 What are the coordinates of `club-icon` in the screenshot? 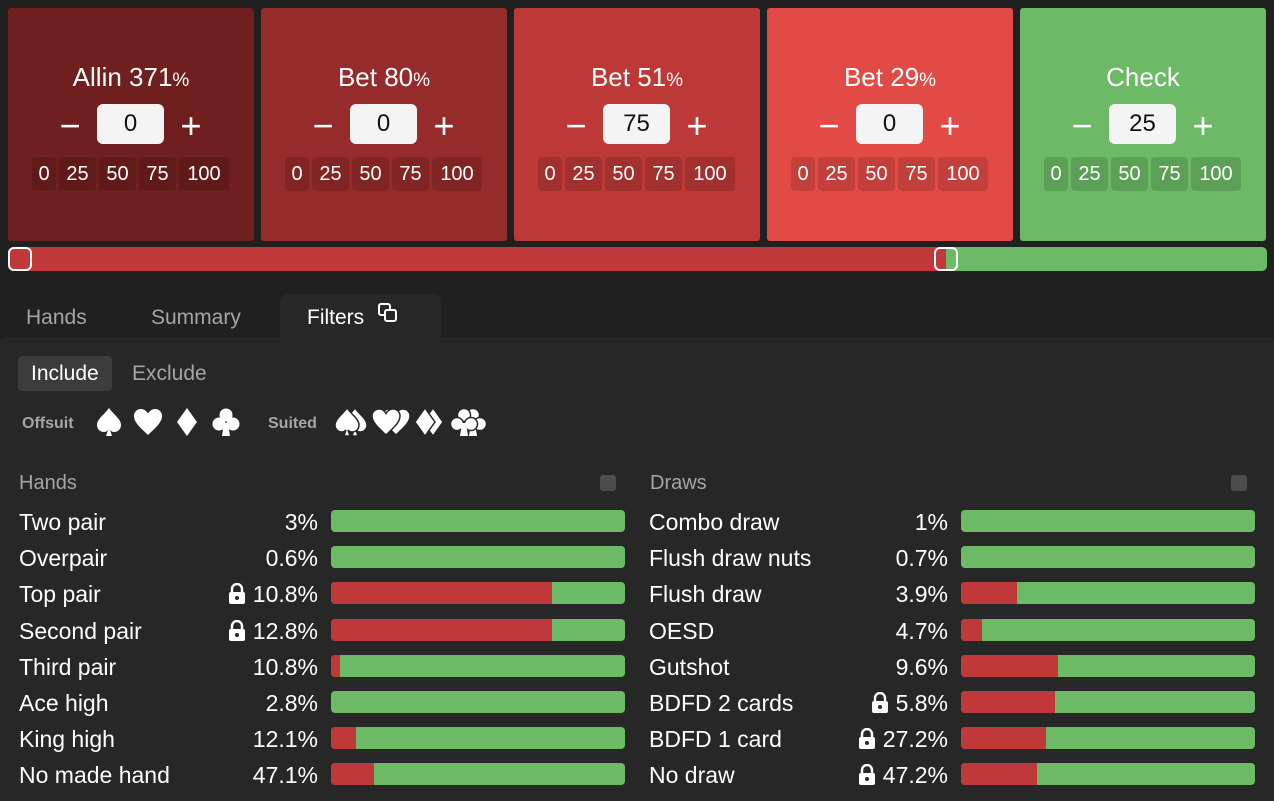 It's located at (226, 424).